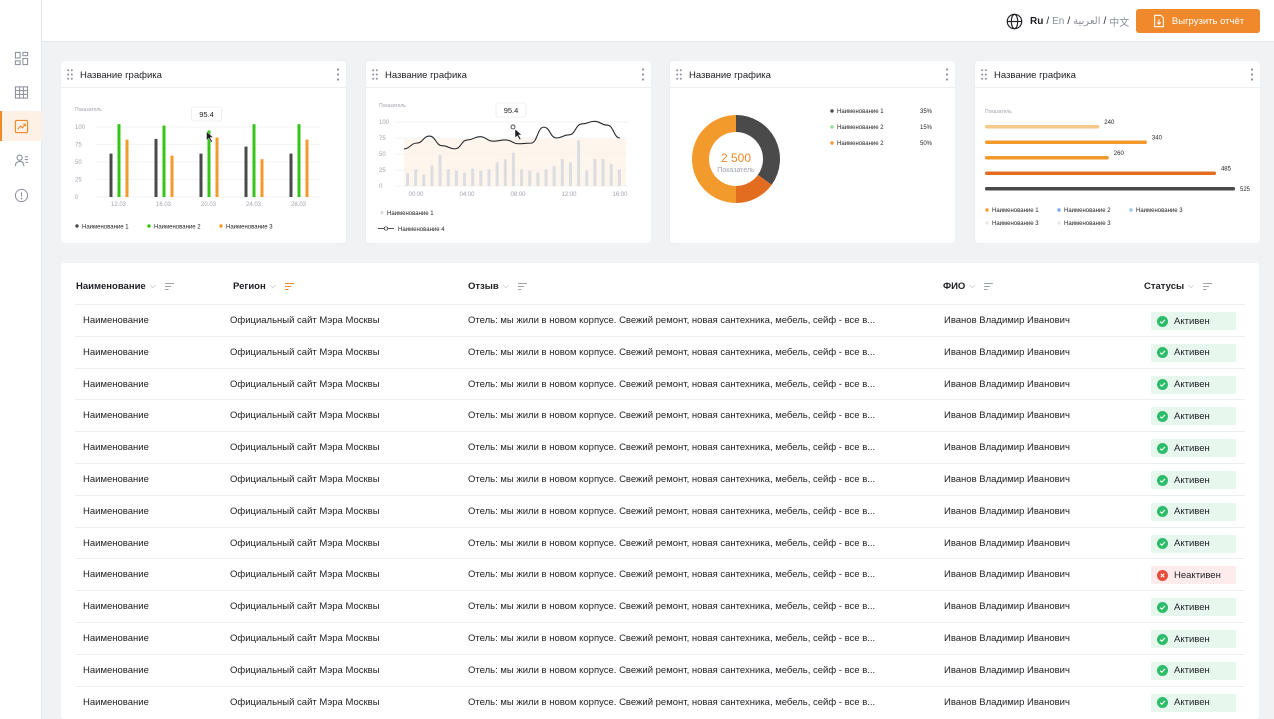  I want to click on sidebar-item-info, so click(21, 195).